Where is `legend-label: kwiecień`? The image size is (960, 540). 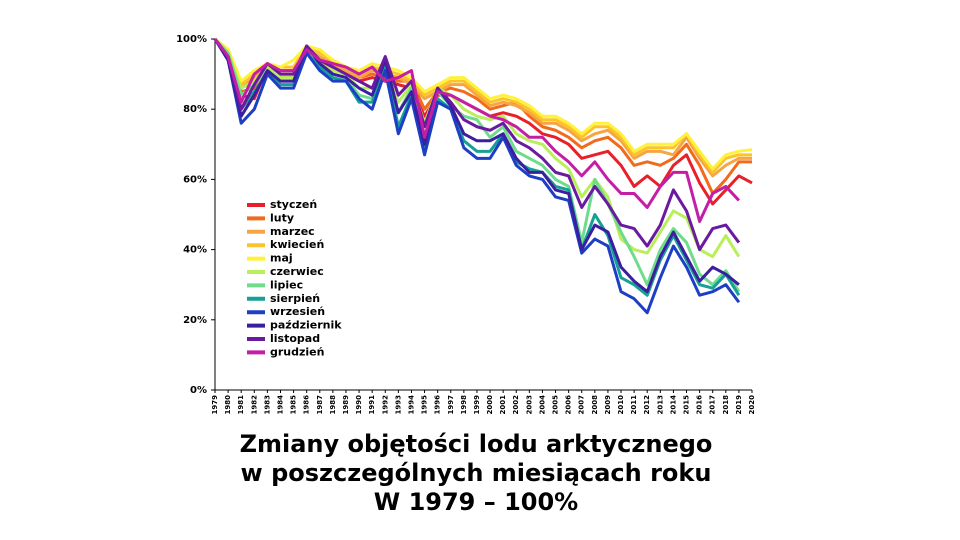
legend-label: kwiecień is located at coordinates (297, 244).